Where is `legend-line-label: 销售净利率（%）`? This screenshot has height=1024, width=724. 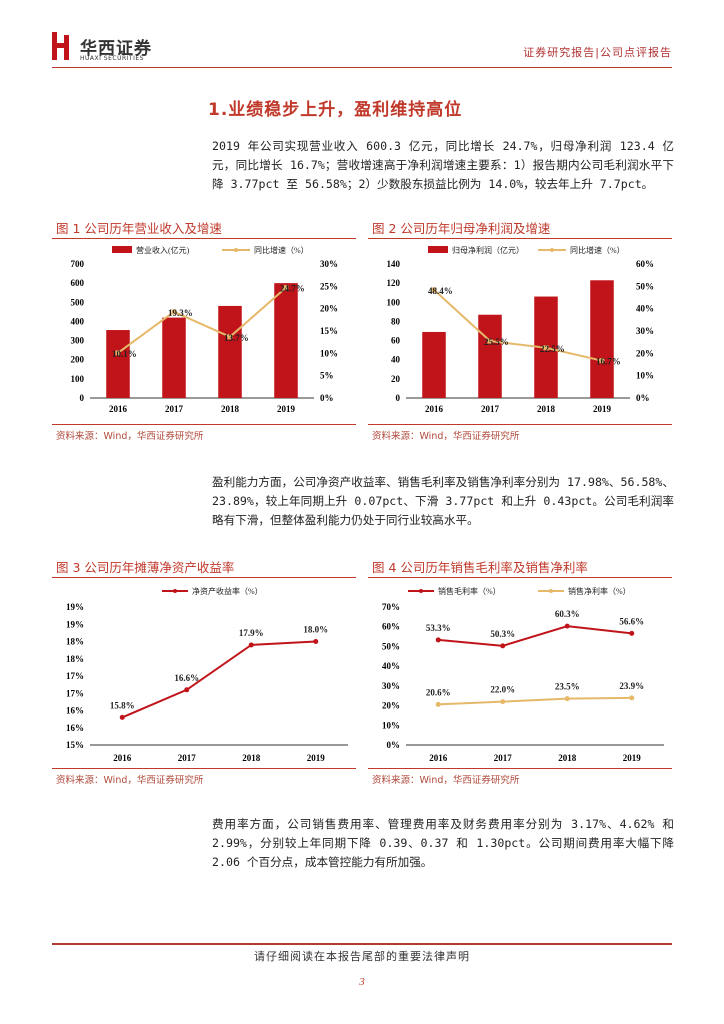 legend-line-label: 销售净利率（%） is located at coordinates (599, 591).